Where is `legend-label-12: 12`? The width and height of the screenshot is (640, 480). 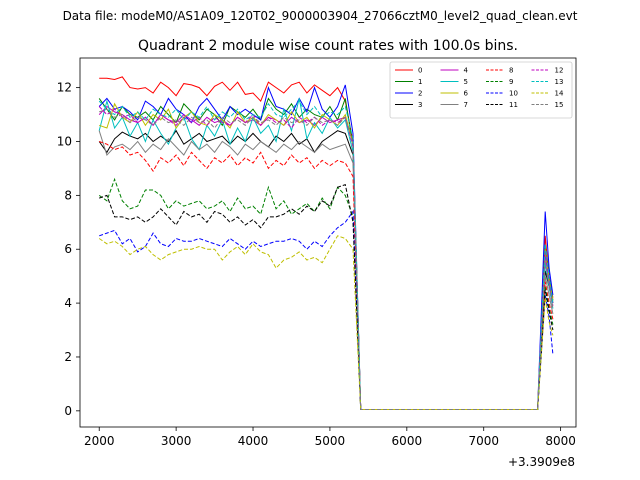 legend-label-12: 12 is located at coordinates (559, 71).